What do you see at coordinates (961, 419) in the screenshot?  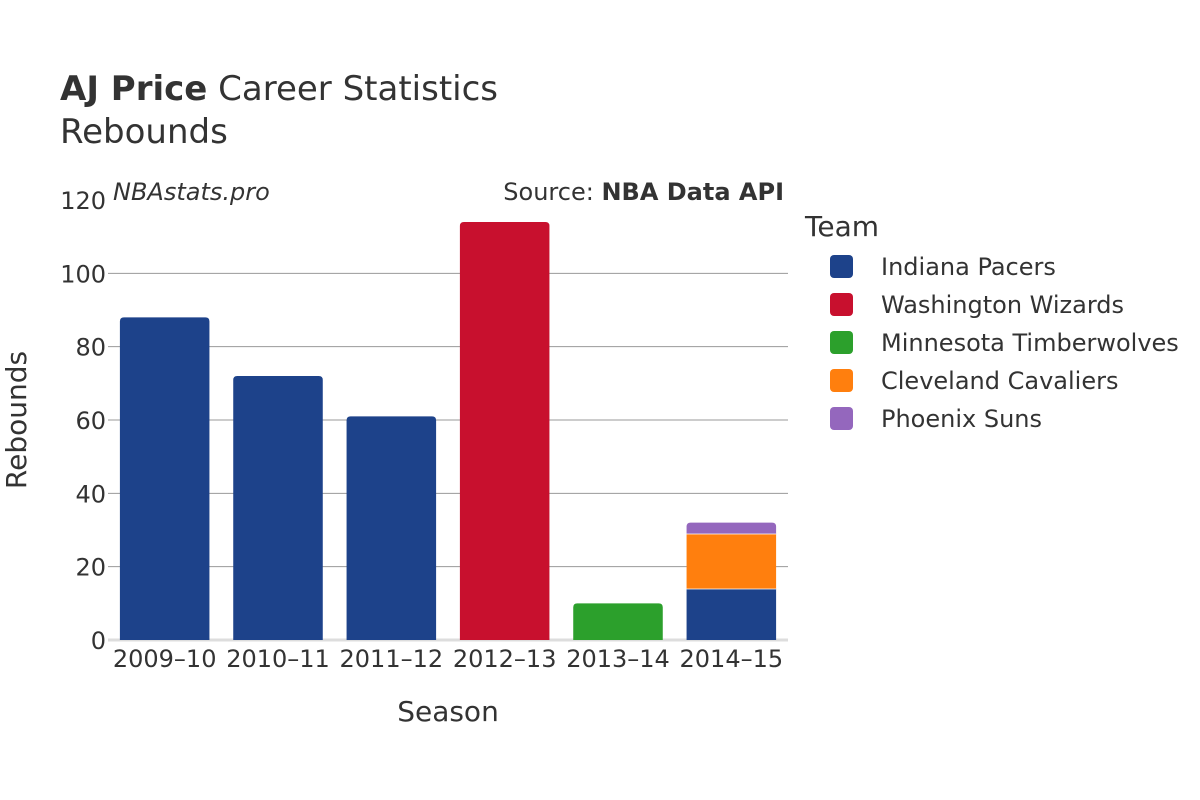 I see `legend-label: Phoenix Suns` at bounding box center [961, 419].